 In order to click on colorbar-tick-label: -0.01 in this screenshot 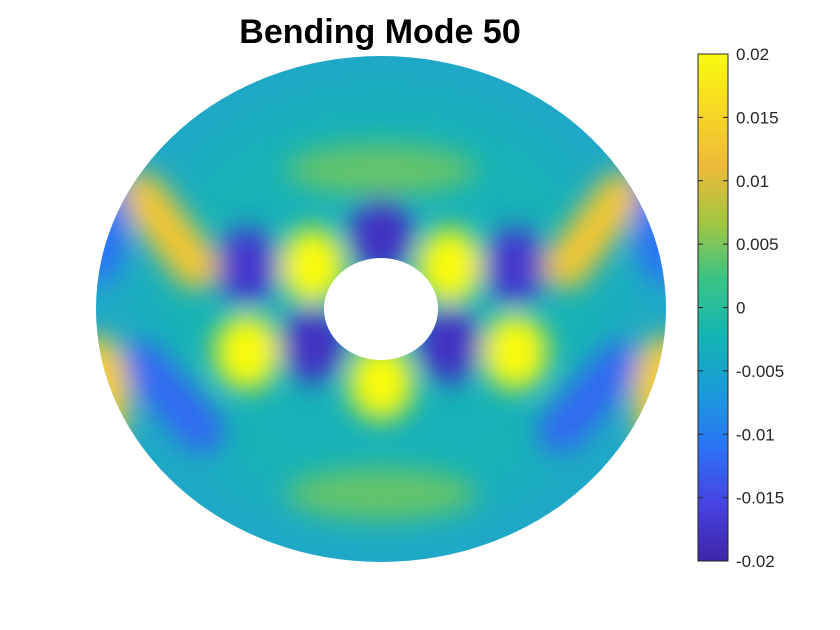, I will do `click(755, 434)`.